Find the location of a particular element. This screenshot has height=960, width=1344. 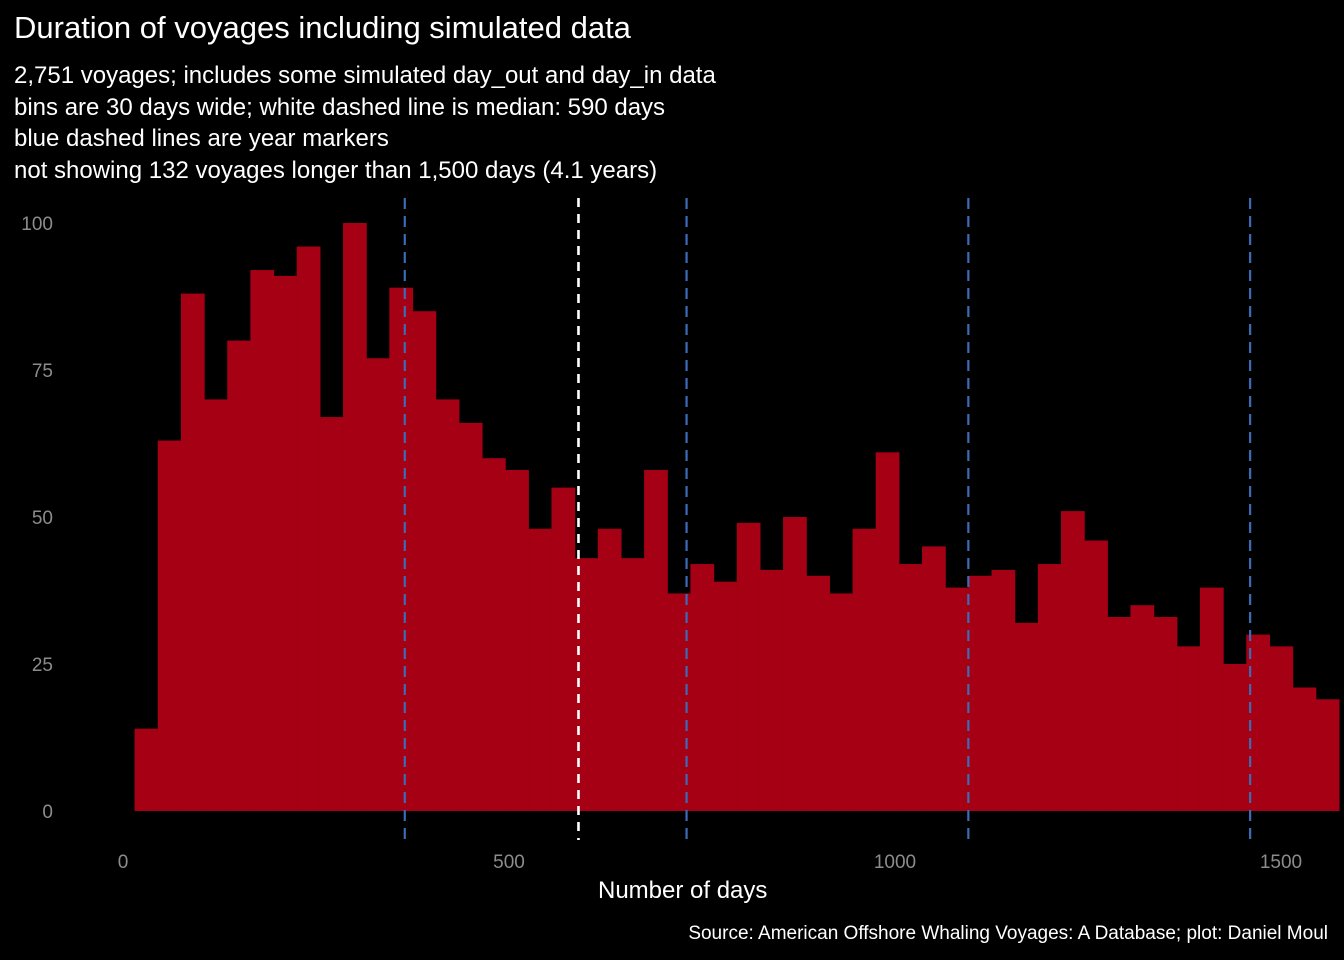

y-tick-label: 100 is located at coordinates (37, 224).